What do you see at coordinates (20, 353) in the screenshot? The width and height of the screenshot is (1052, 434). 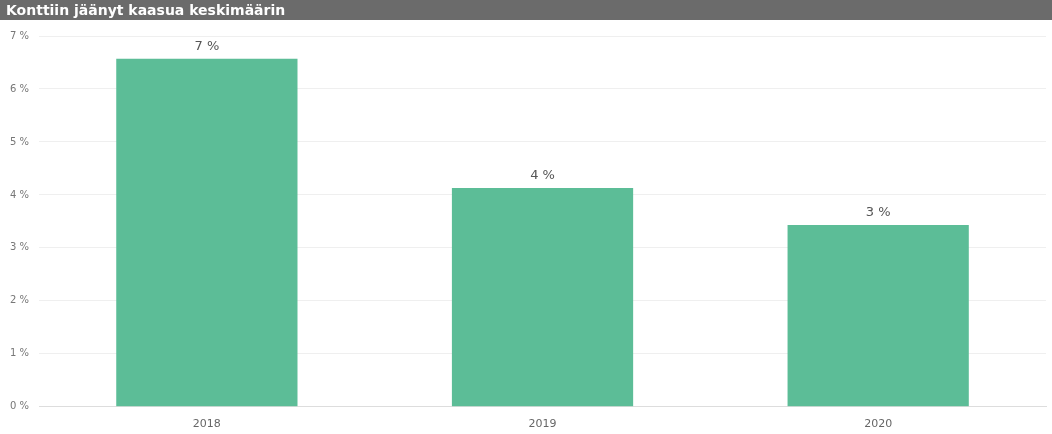 I see `y-tick-label: 1 %` at bounding box center [20, 353].